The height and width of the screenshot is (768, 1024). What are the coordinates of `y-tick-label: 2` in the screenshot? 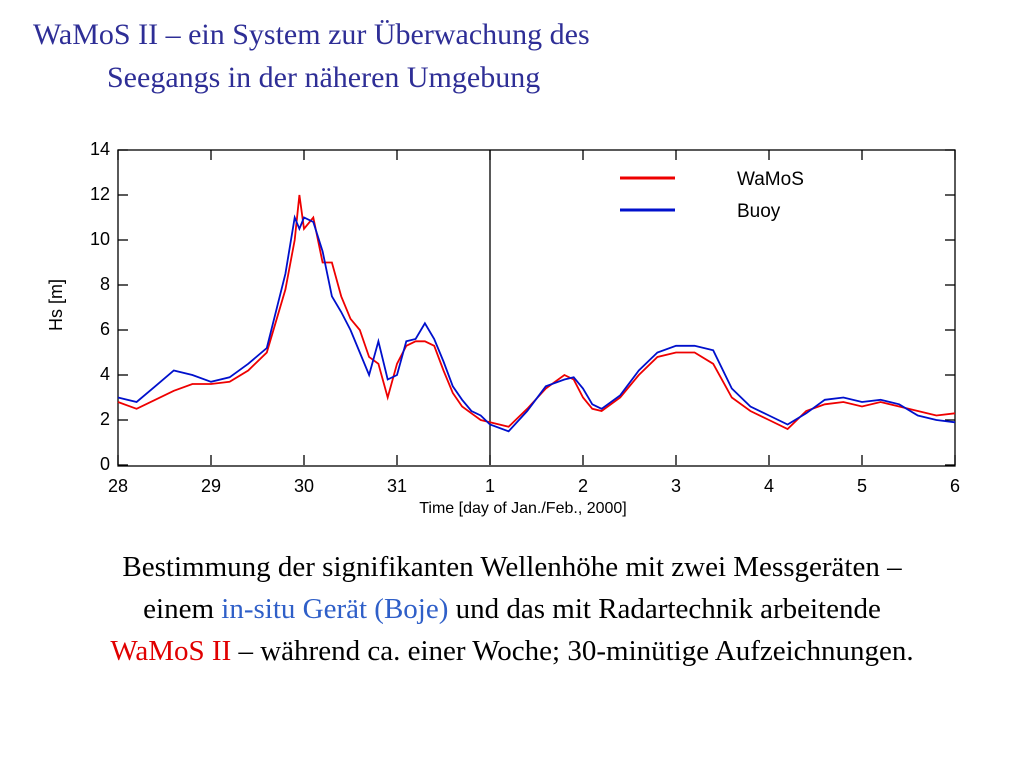 It's located at (105, 419).